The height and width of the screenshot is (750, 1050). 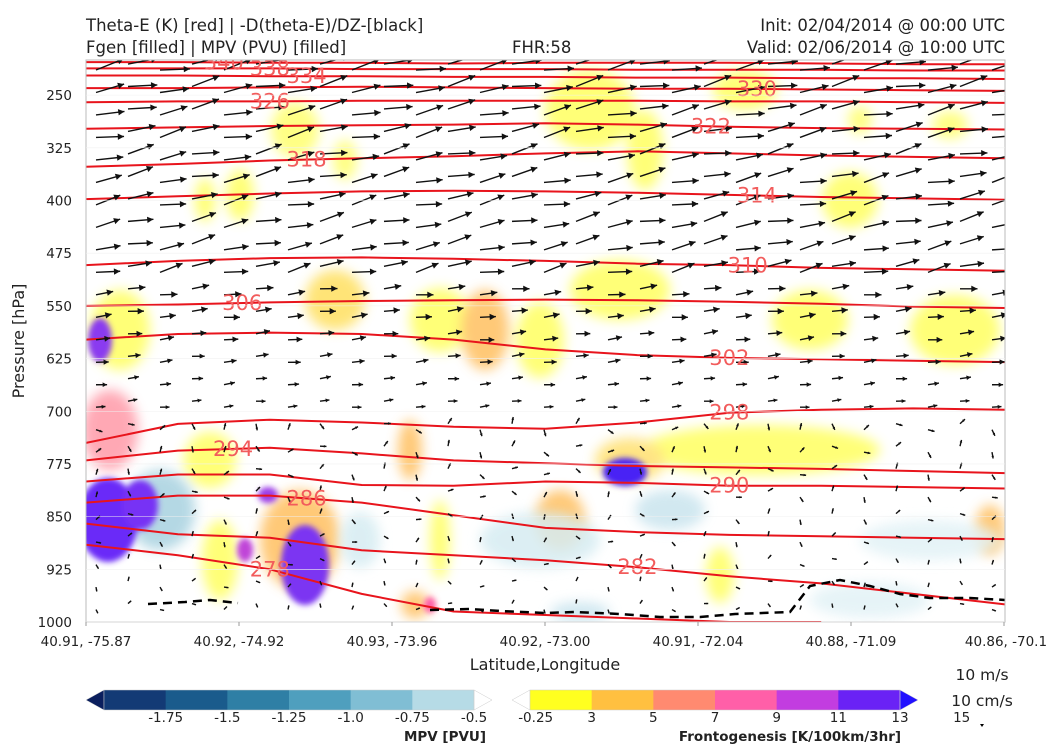 What do you see at coordinates (289, 718) in the screenshot?
I see `colorbar-tick-label: -1.25` at bounding box center [289, 718].